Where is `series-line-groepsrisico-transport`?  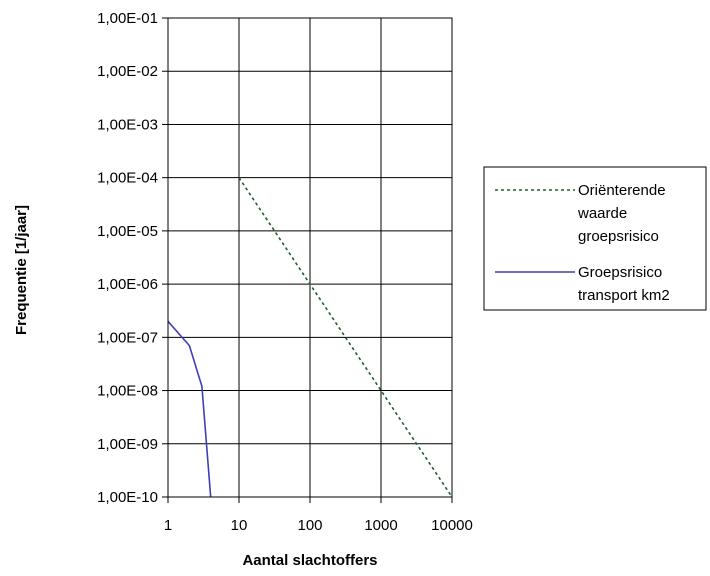
series-line-groepsrisico-transport is located at coordinates (189, 409).